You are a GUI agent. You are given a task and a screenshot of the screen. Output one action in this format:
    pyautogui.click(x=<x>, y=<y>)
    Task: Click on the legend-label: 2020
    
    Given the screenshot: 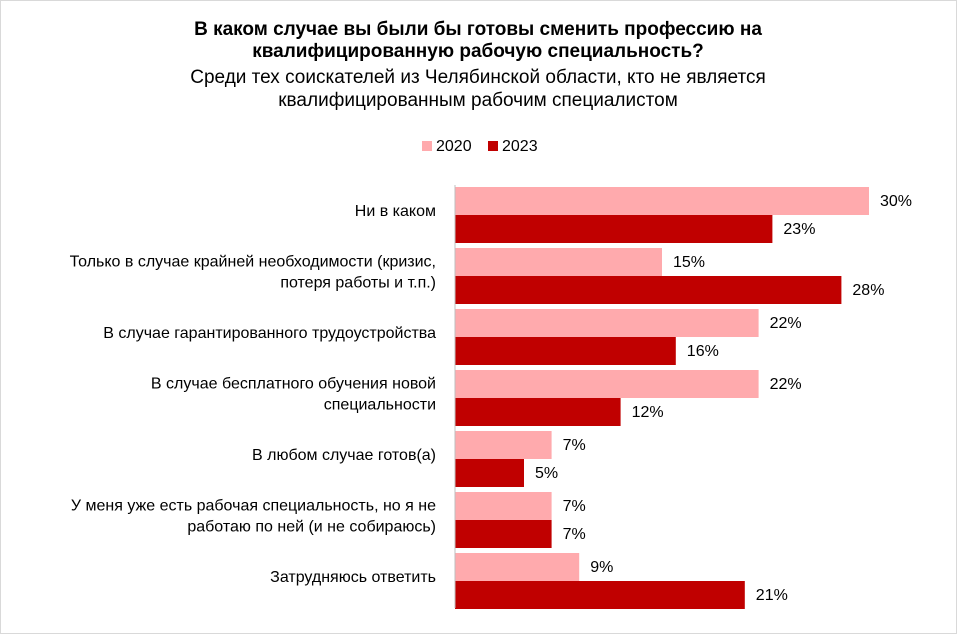 What is the action you would take?
    pyautogui.click(x=454, y=146)
    